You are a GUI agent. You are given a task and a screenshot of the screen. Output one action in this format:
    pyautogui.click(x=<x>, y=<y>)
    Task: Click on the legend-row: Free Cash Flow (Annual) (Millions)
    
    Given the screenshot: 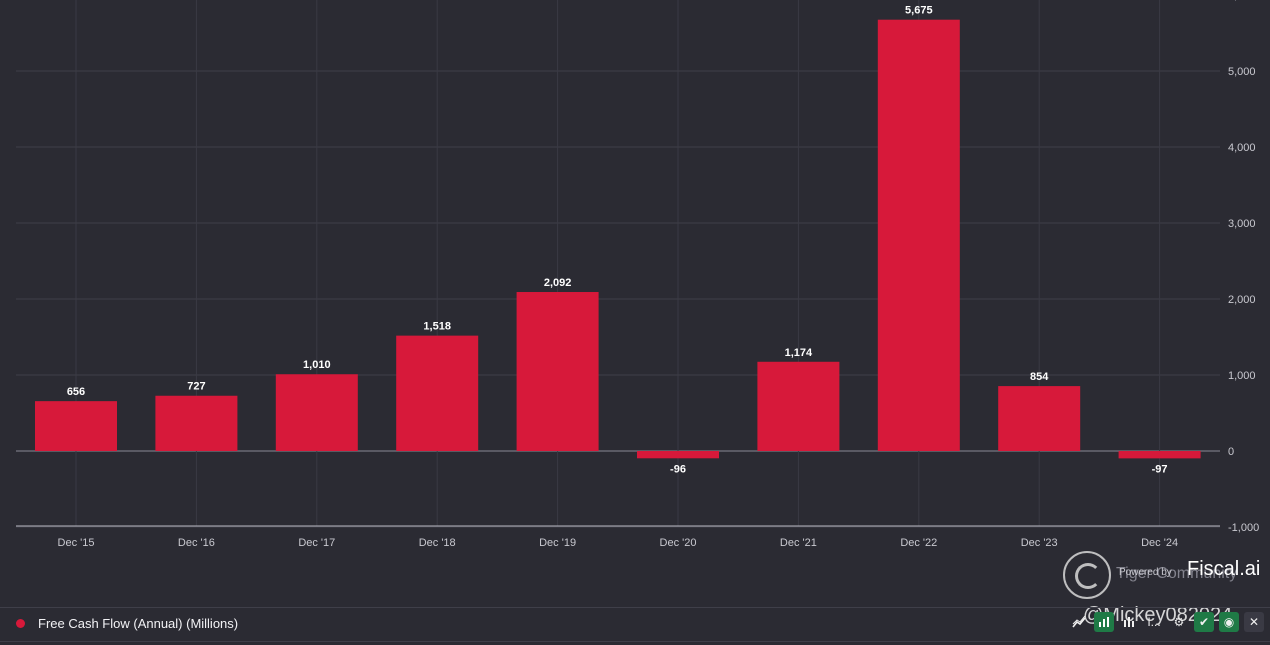 What is the action you would take?
    pyautogui.click(x=635, y=624)
    